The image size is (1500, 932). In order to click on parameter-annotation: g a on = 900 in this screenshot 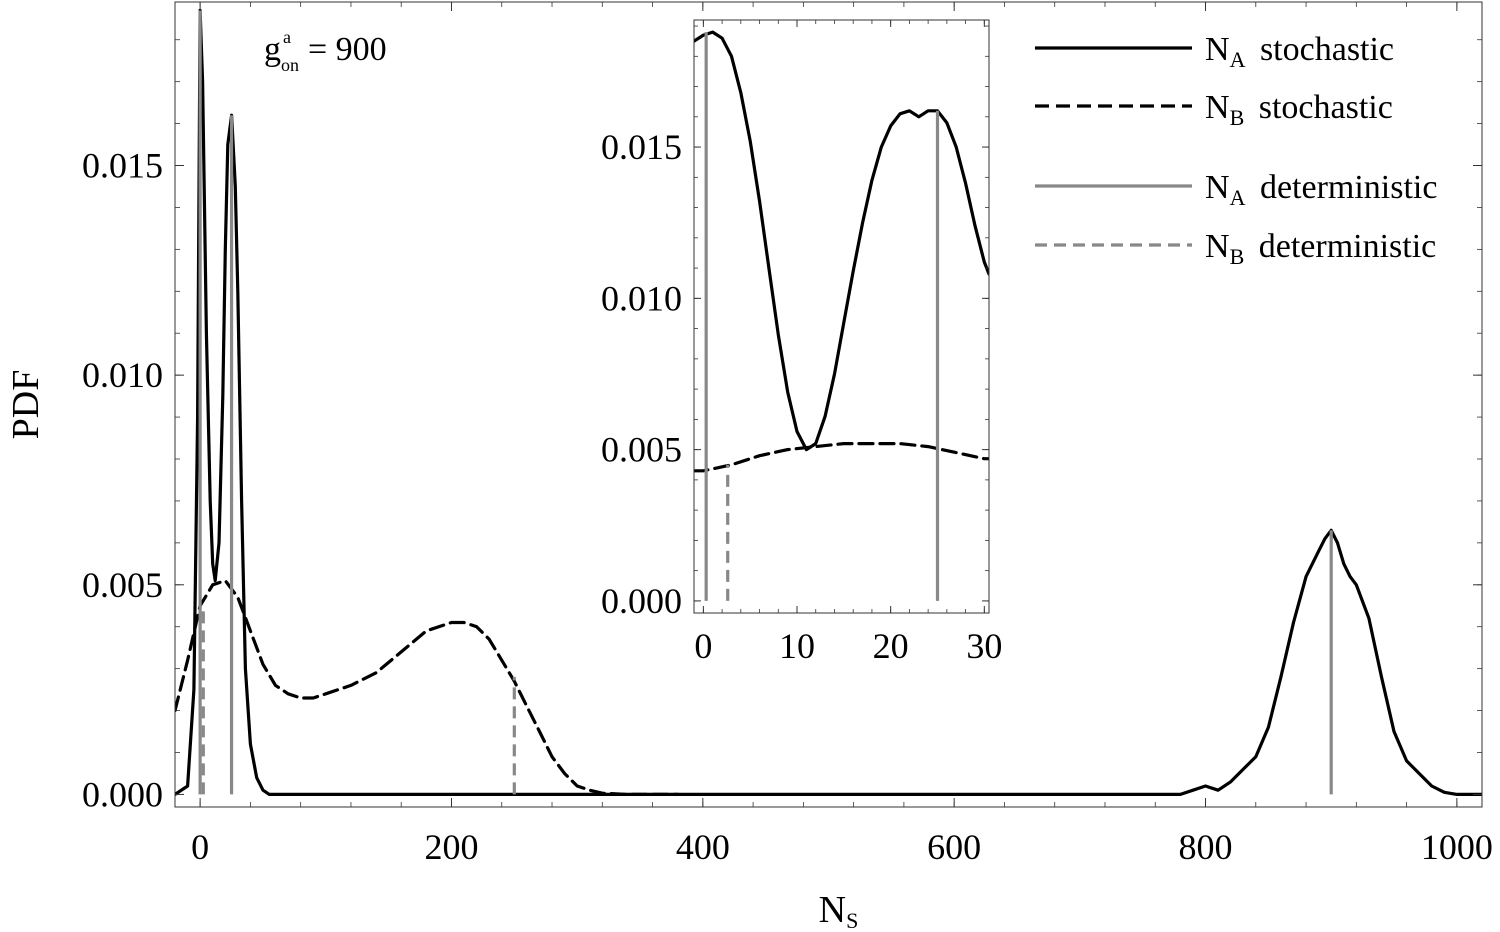, I will do `click(325, 51)`.